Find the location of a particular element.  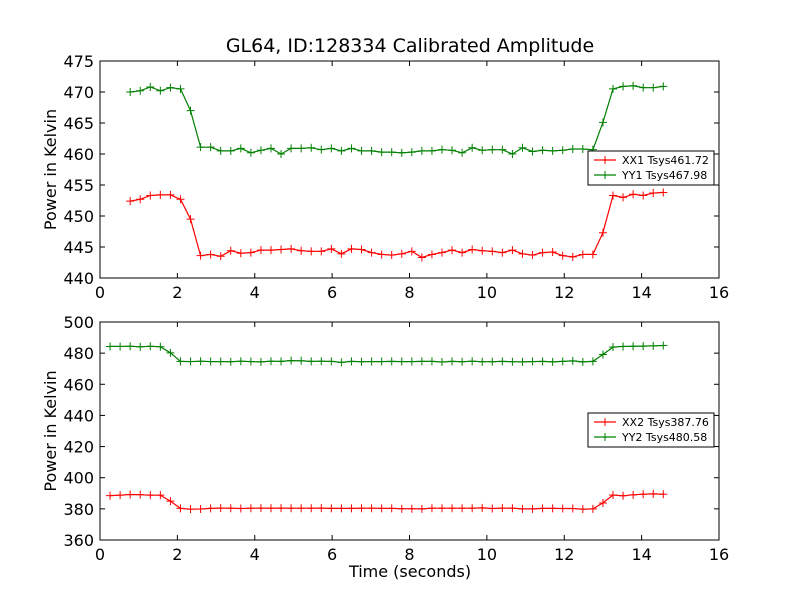

bottom-x-tick-label: 16 is located at coordinates (719, 554).